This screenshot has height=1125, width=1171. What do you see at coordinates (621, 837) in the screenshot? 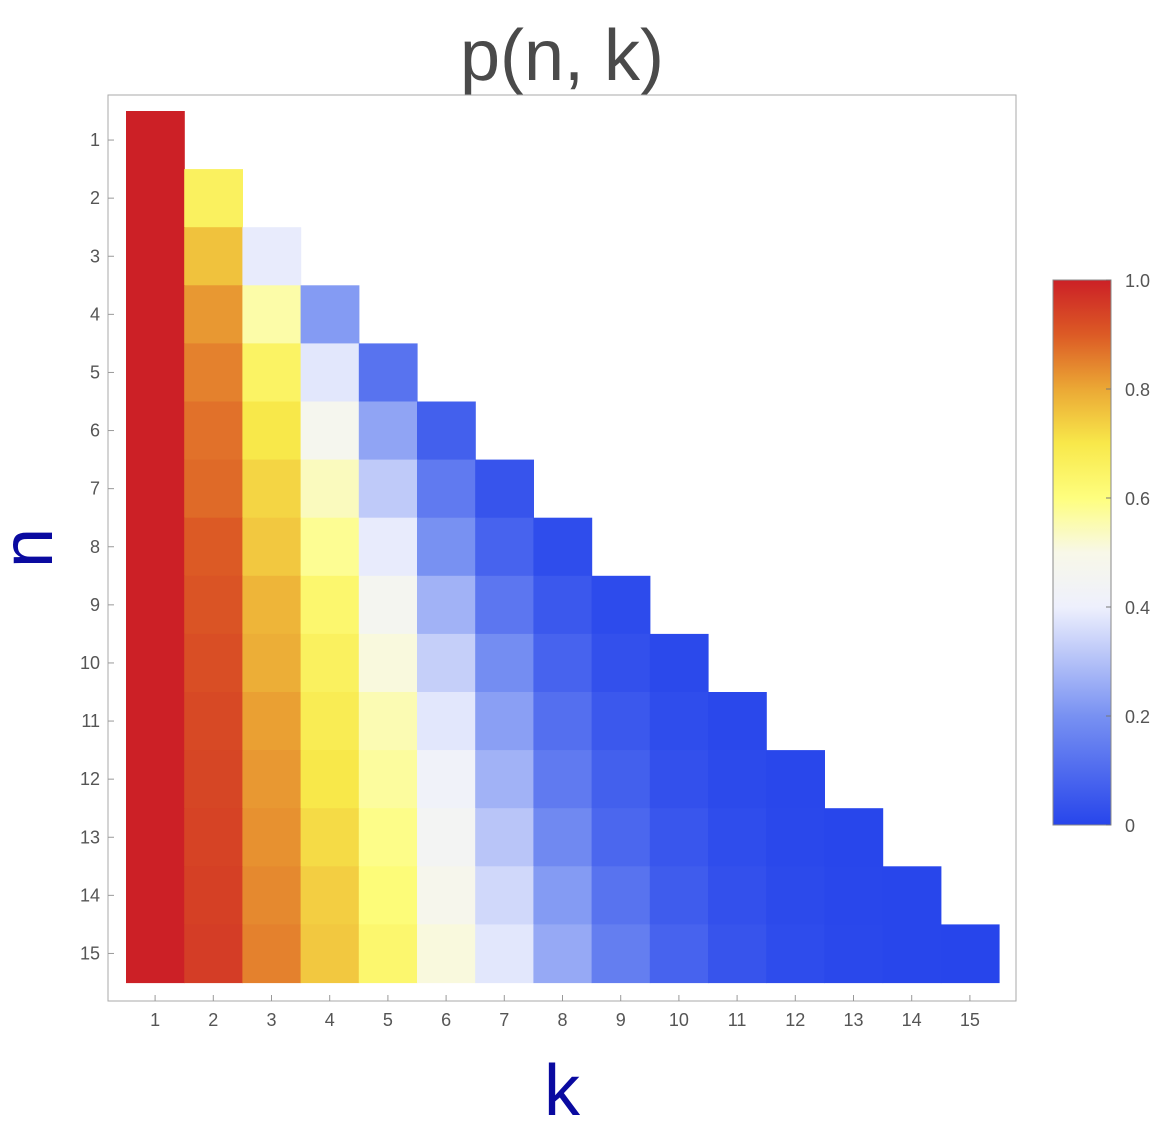
I see `heatmap-cell-n13-k9` at bounding box center [621, 837].